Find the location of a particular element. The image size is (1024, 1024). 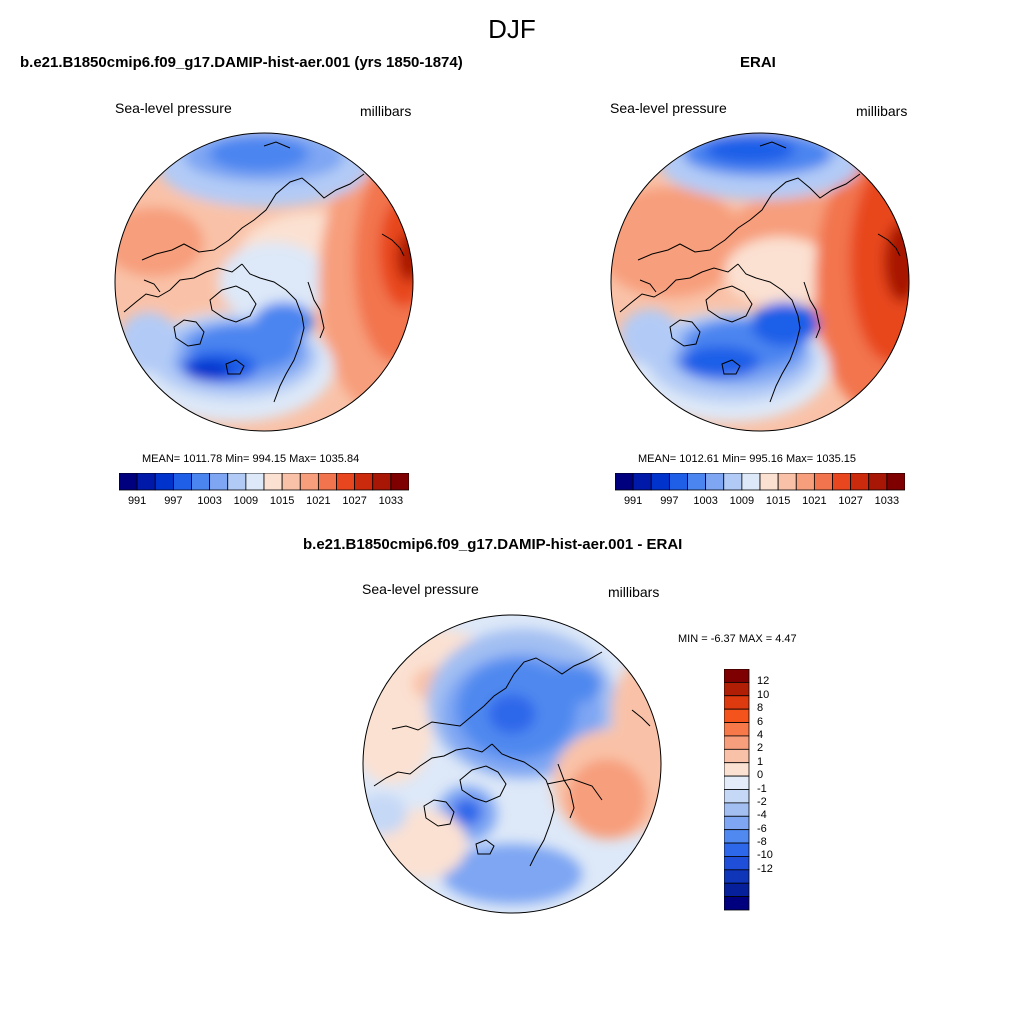

diff-colorbar is located at coordinates (737, 790).